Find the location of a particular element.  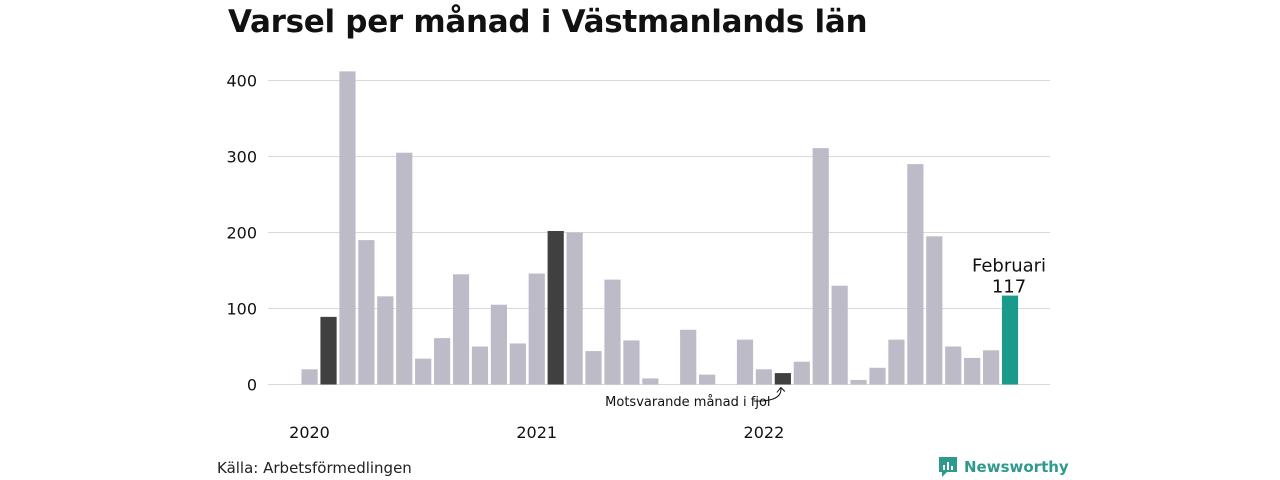

y-tick-label: 200 is located at coordinates (241, 233).